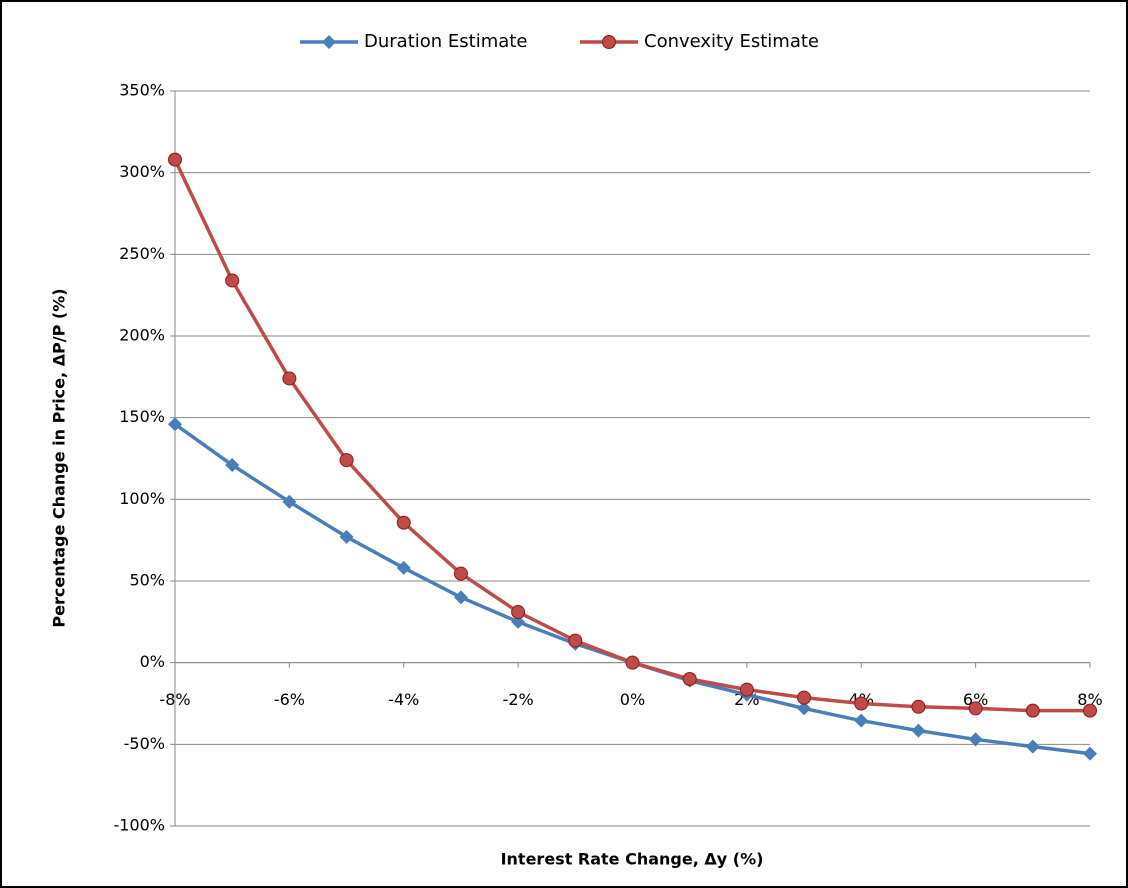 This screenshot has height=888, width=1128. I want to click on y-tick-label: 300%, so click(142, 171).